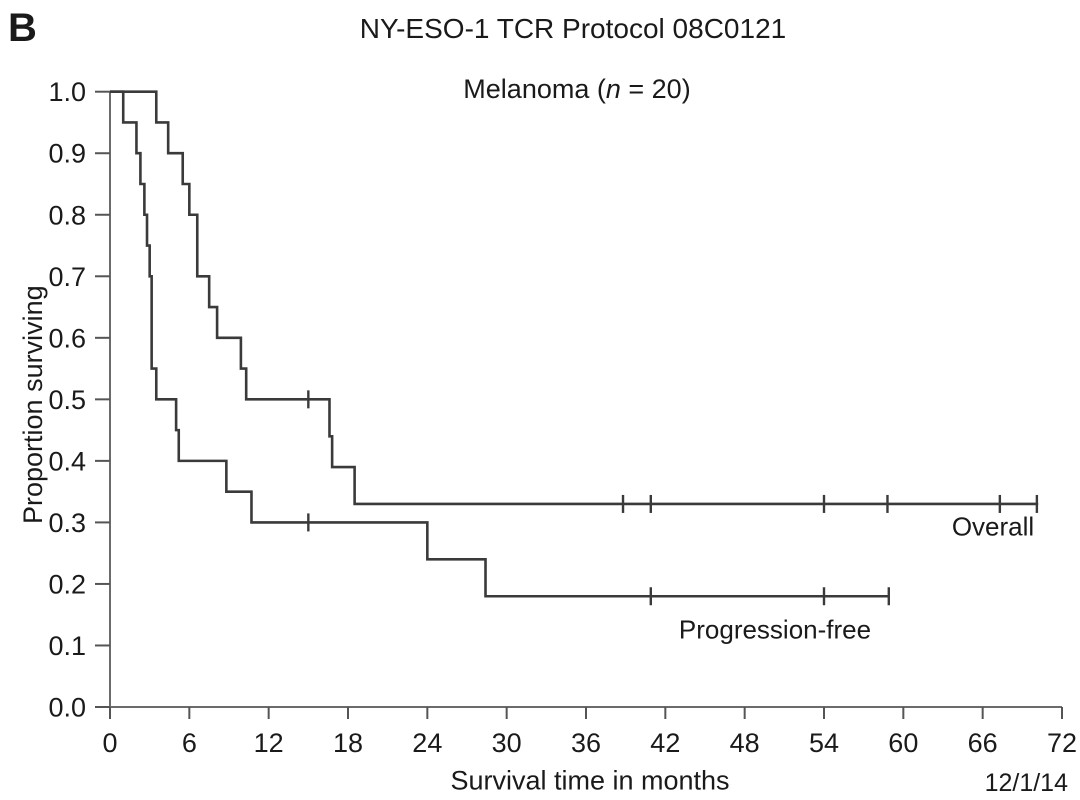 This screenshot has height=800, width=1080. What do you see at coordinates (775, 629) in the screenshot?
I see `progression-free-curve-label: Progression-free` at bounding box center [775, 629].